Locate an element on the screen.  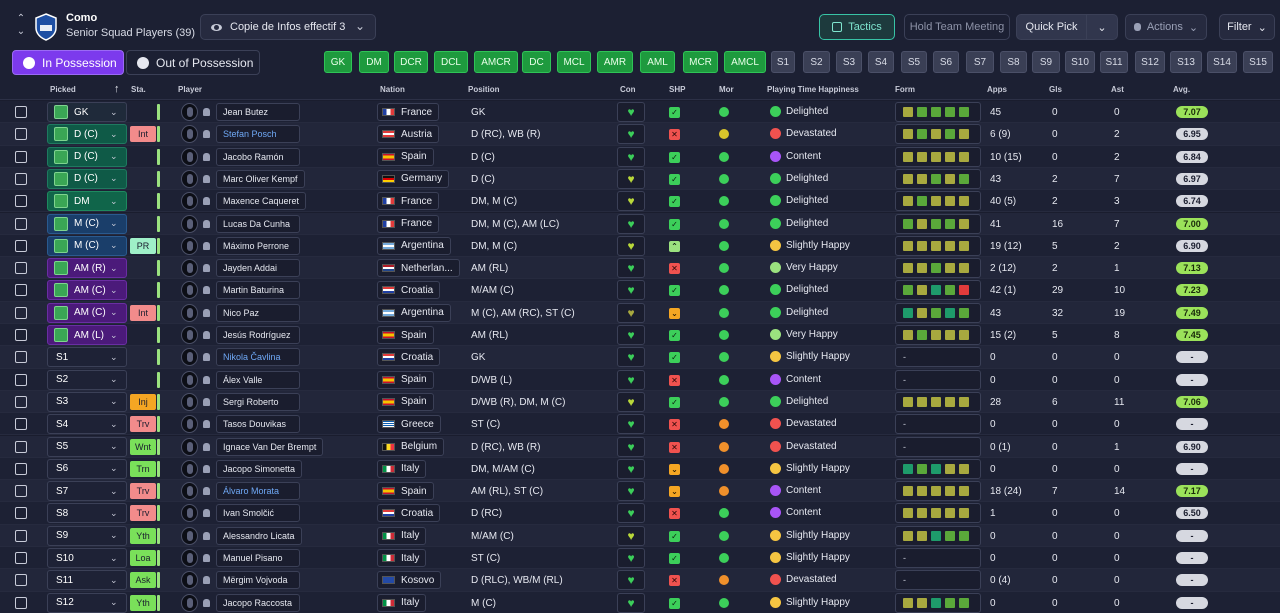
col-ast: Ast is located at coordinates (1117, 89).